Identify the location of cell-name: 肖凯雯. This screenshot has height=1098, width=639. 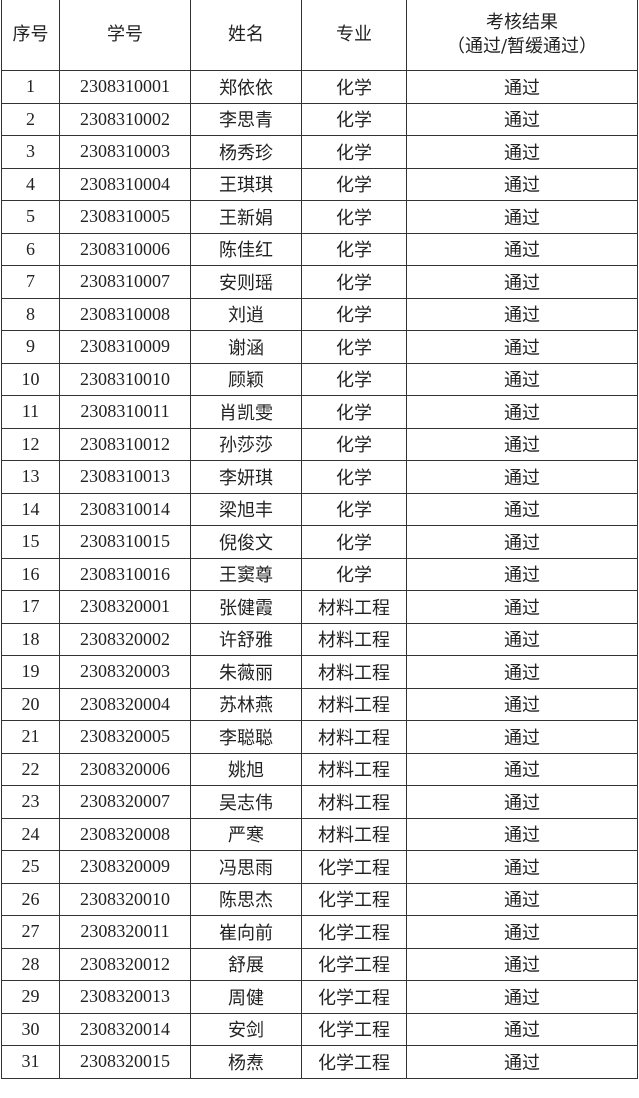
(246, 412).